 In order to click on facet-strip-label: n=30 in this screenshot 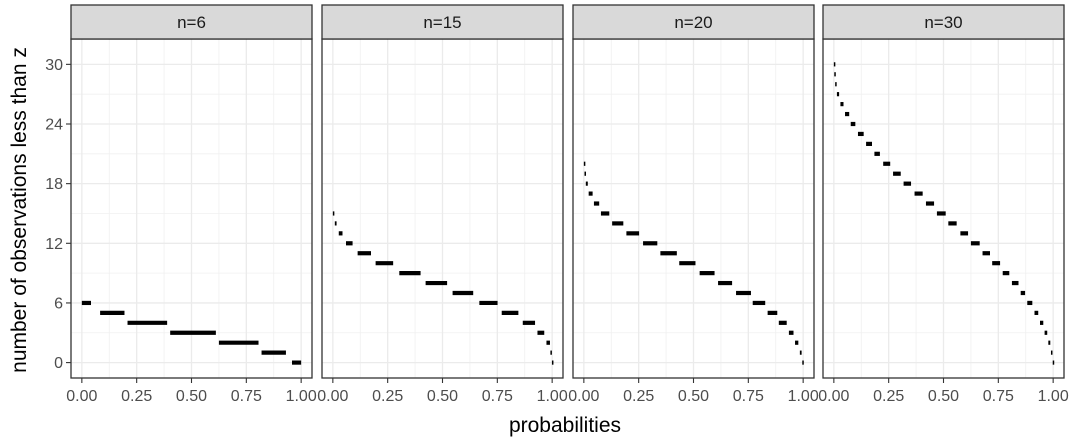, I will do `click(943, 22)`.